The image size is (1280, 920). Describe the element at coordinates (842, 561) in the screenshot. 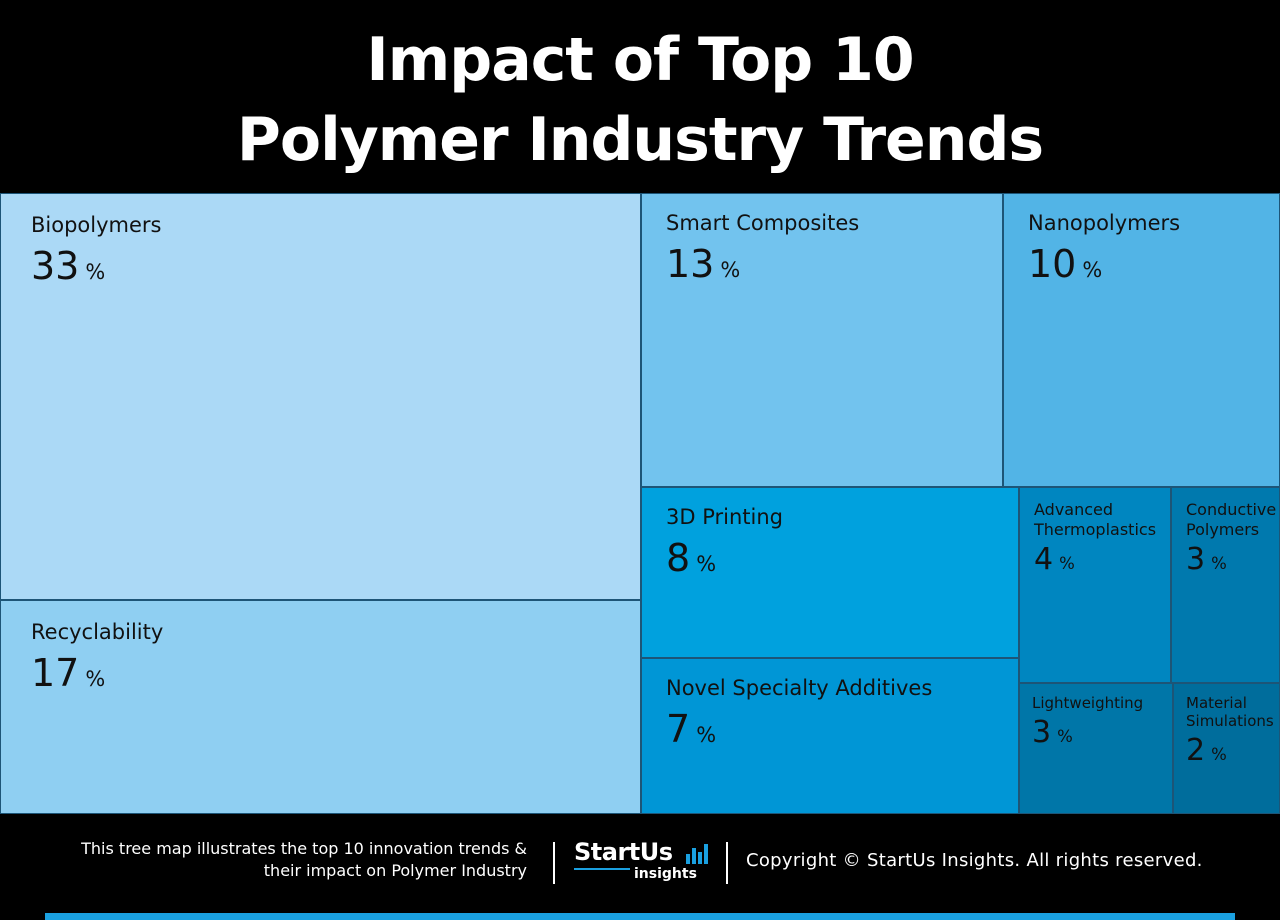

I see `treemap-cell-value: 8%` at that location.